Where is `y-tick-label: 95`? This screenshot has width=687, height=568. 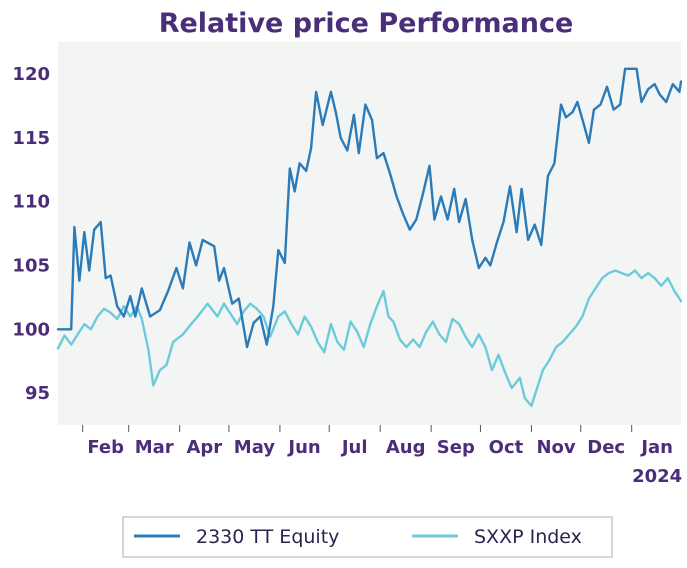
y-tick-label: 95 is located at coordinates (37, 393).